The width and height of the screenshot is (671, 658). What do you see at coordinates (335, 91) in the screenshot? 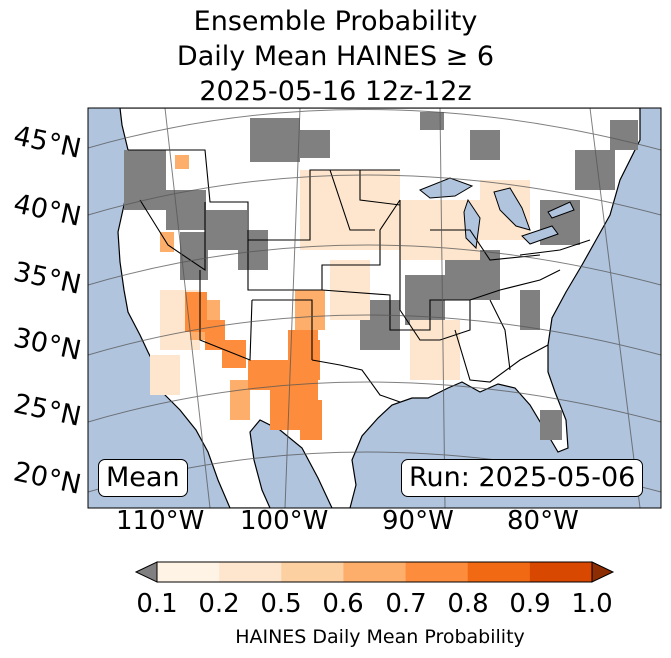
I see `title-line-3: 2025-05-16 12z-12z` at bounding box center [335, 91].